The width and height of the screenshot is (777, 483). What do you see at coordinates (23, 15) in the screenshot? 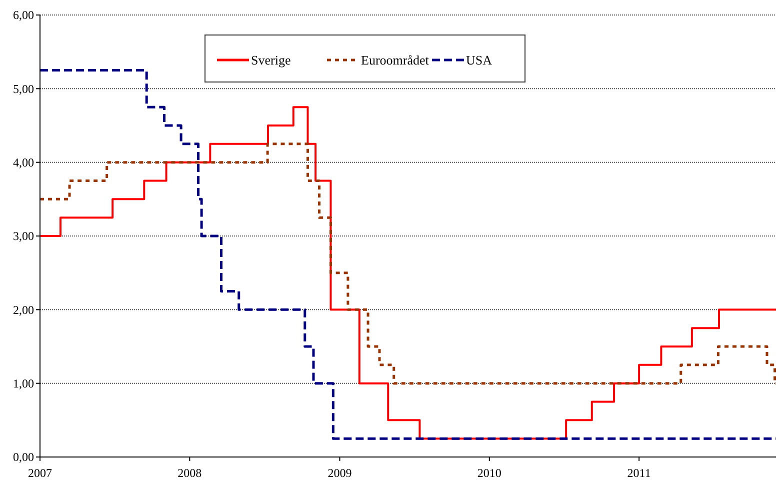
I see `y-tick-label: 6,00` at bounding box center [23, 15].